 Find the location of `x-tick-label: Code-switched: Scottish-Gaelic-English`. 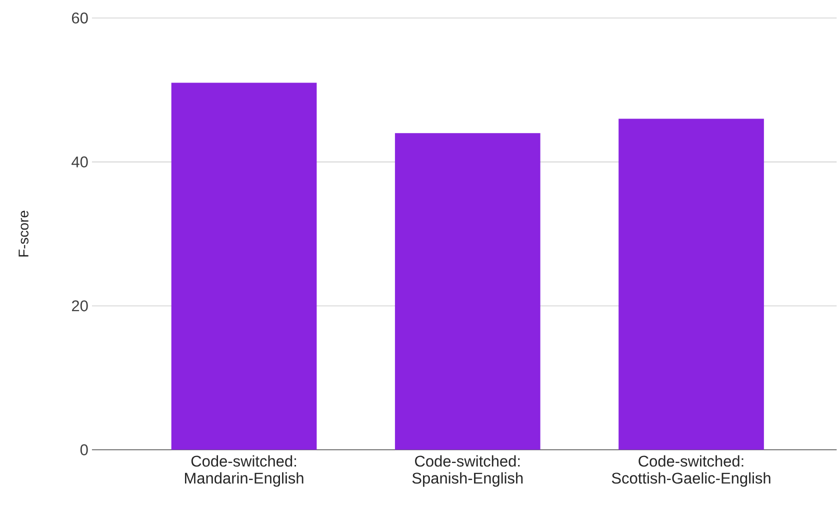

x-tick-label: Code-switched: Scottish-Gaelic-English is located at coordinates (691, 471).